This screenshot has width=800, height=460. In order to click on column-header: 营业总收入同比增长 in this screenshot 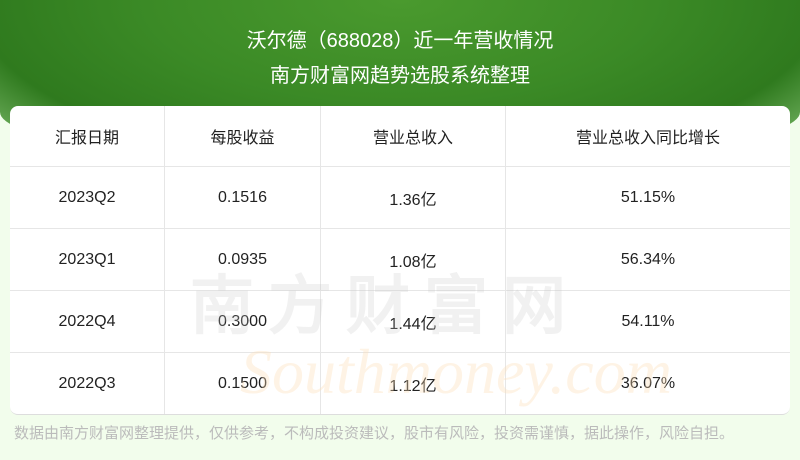, I will do `click(647, 138)`.